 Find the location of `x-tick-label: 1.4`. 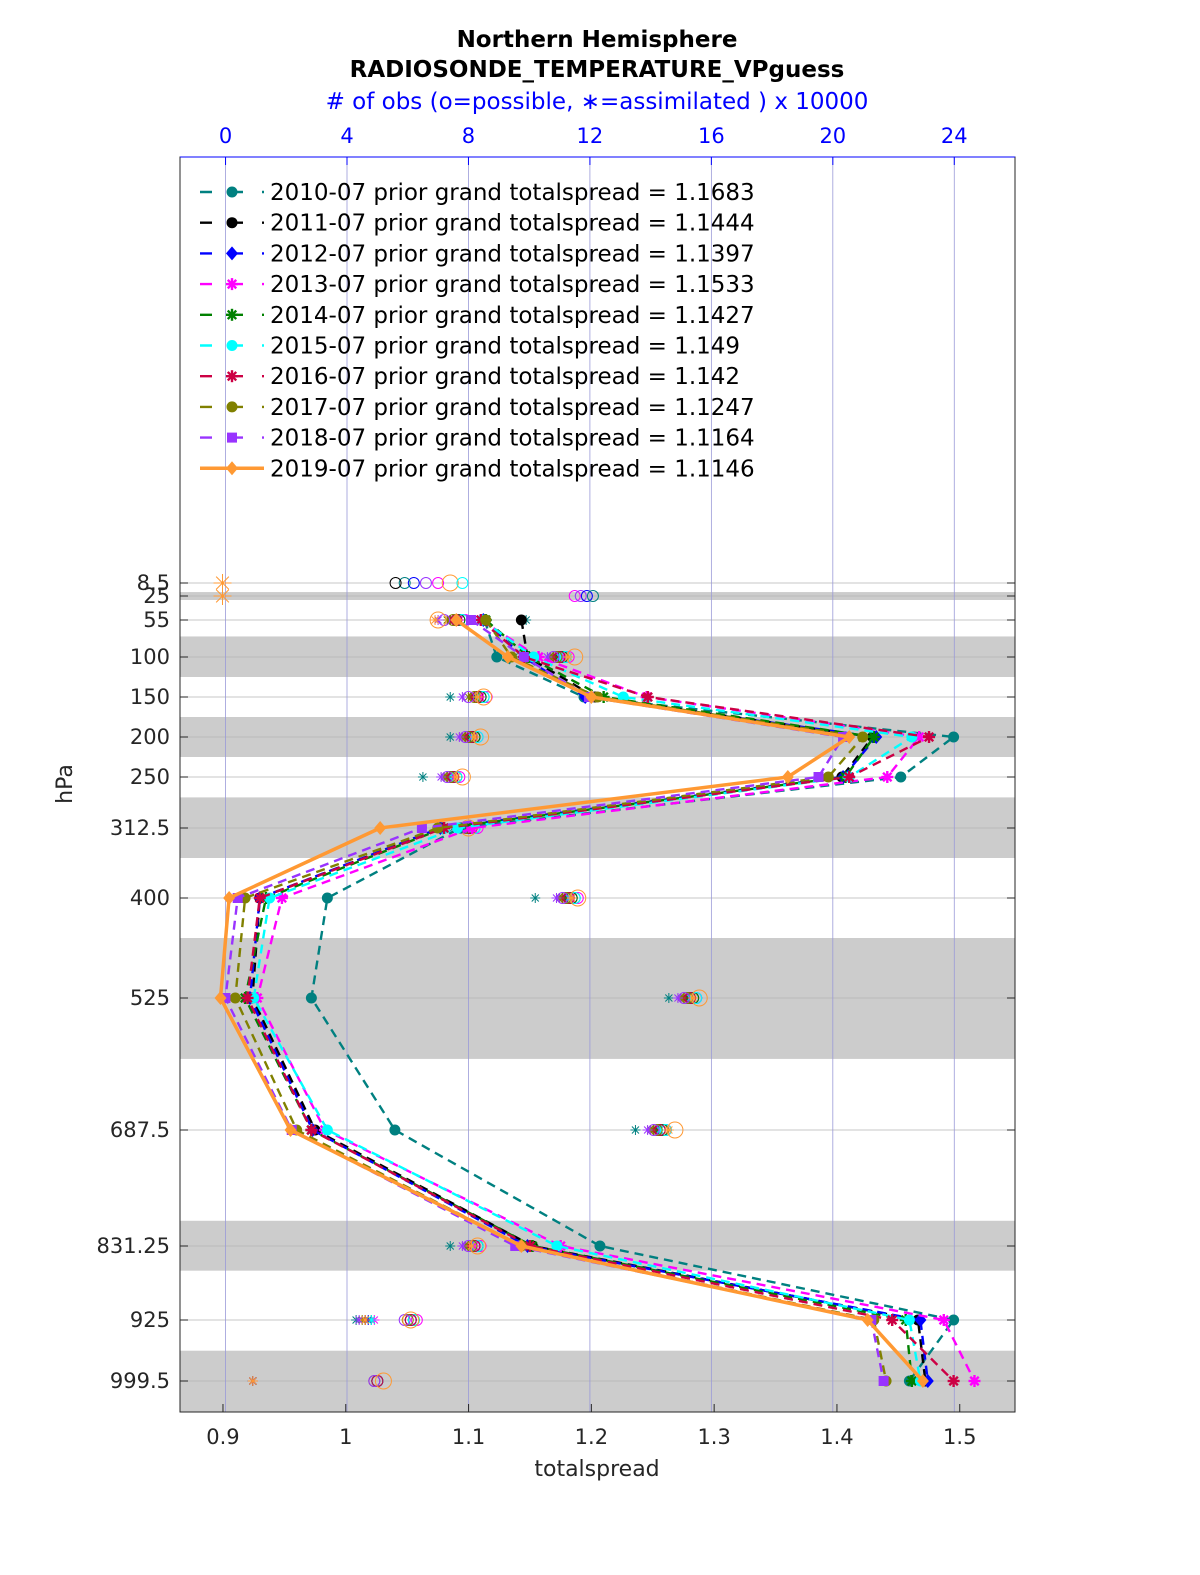

x-tick-label: 1.4 is located at coordinates (836, 1437).